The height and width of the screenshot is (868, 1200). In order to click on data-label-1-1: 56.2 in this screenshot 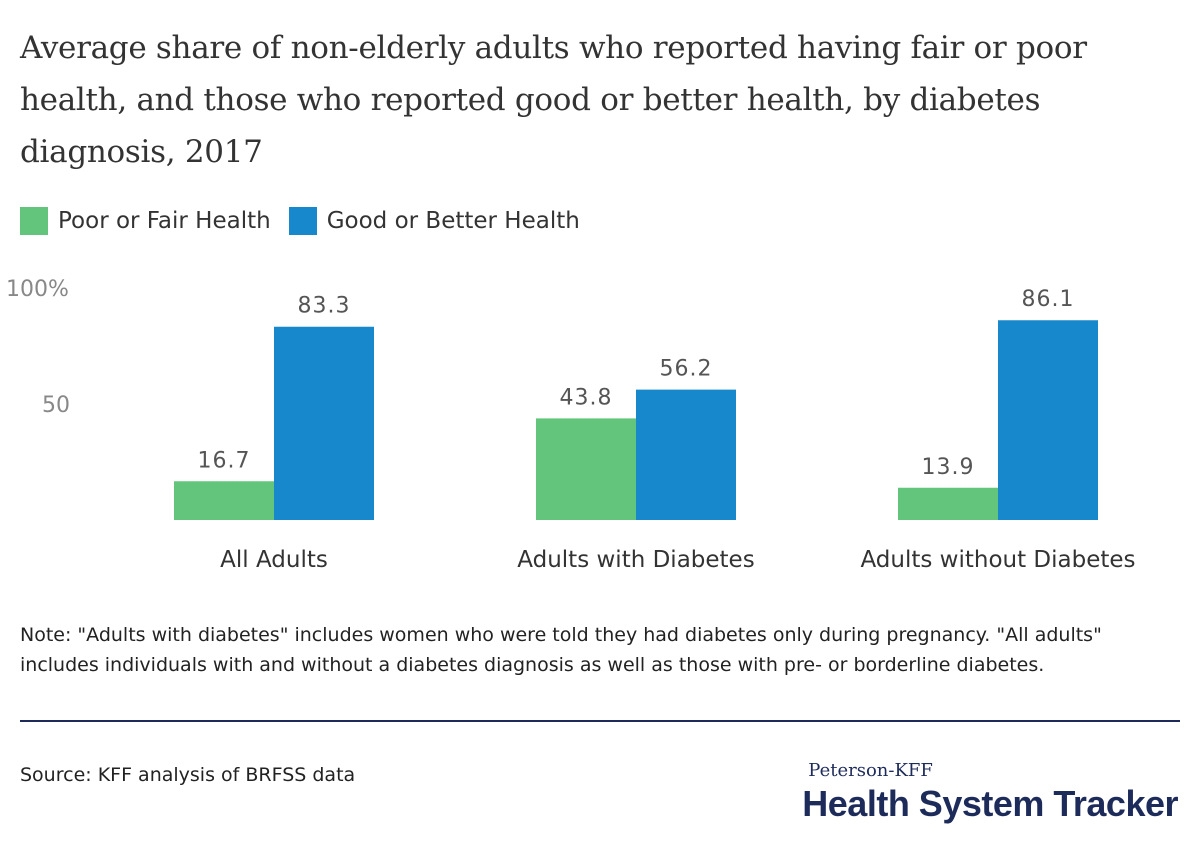, I will do `click(686, 369)`.